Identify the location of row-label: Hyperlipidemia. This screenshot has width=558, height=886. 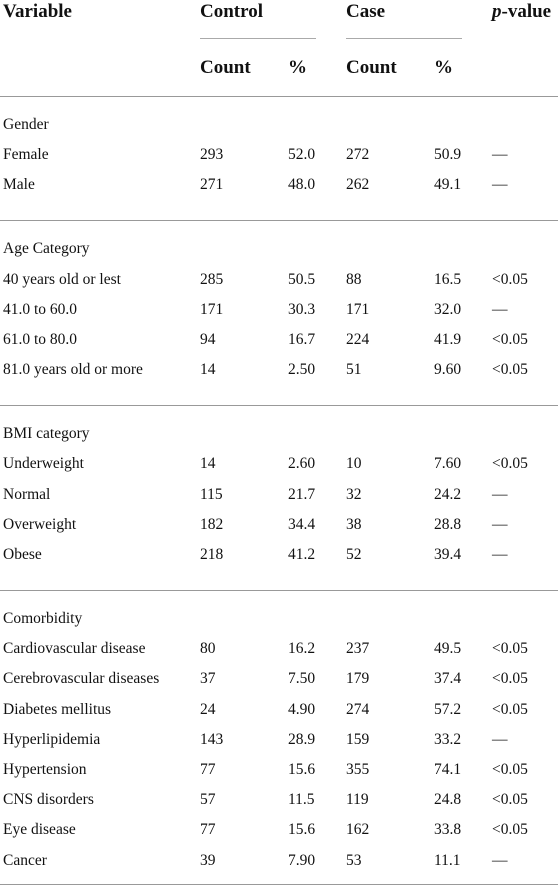
(52, 739).